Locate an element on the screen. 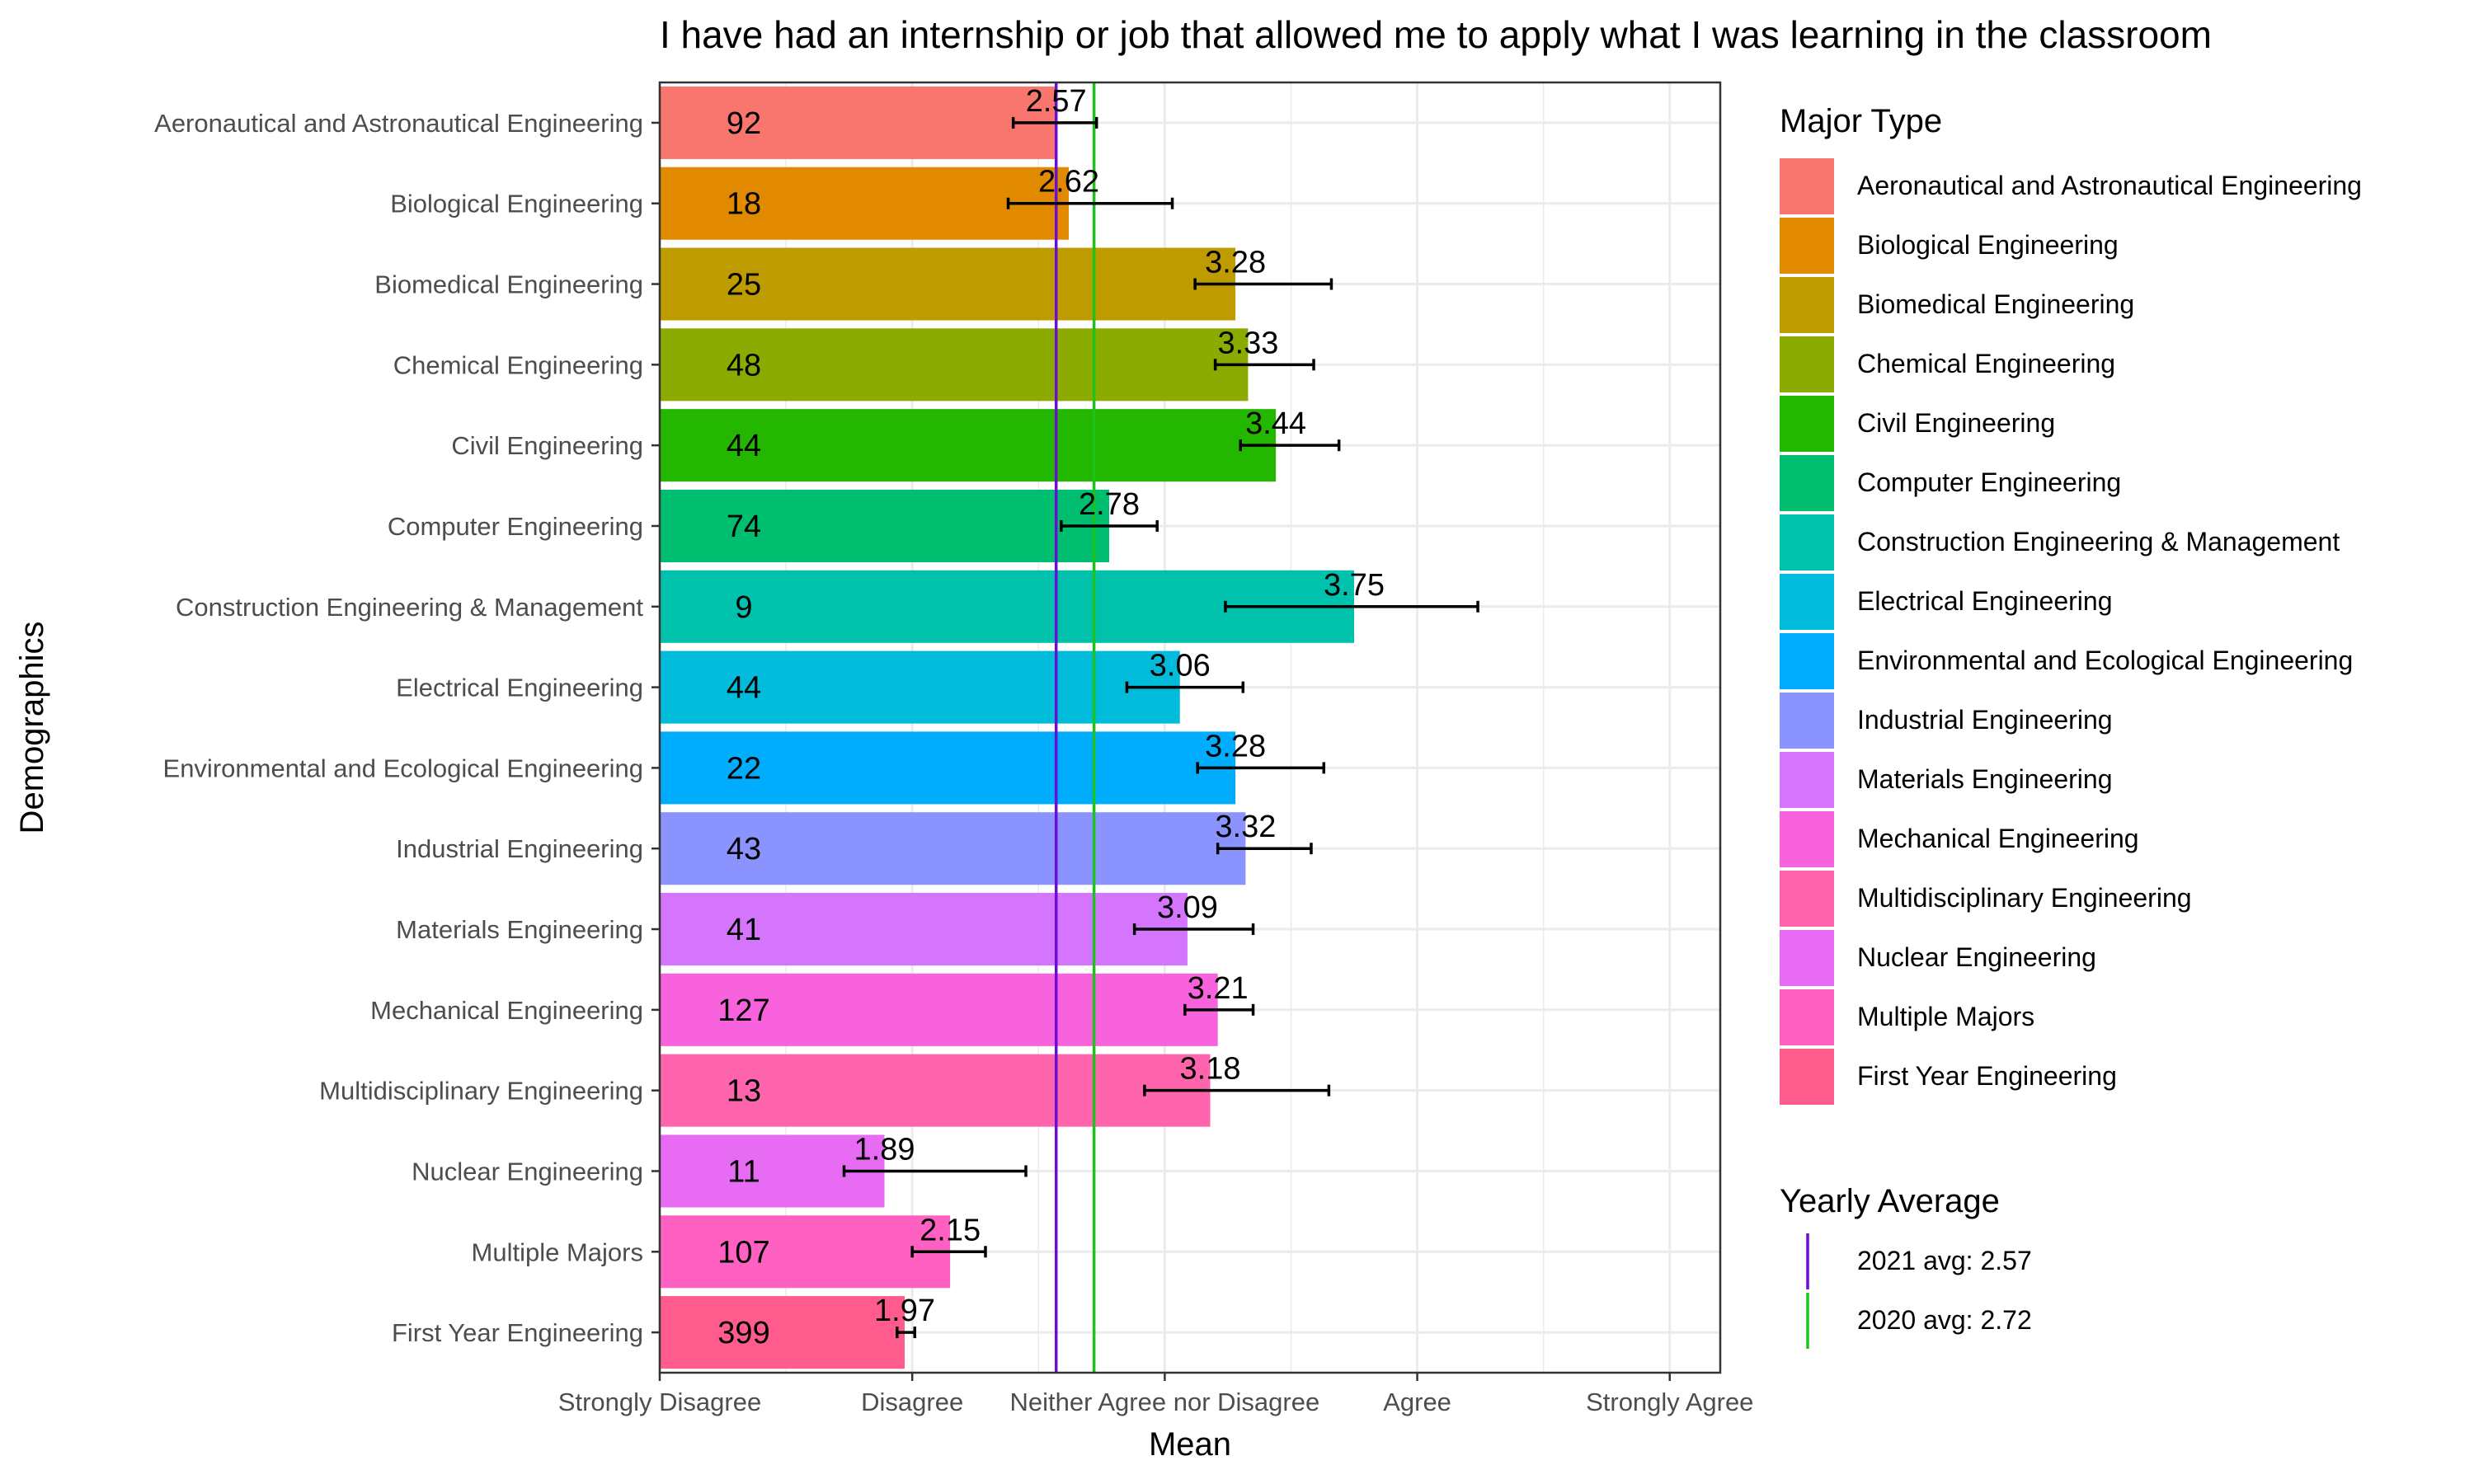 Image resolution: width=2474 pixels, height=1484 pixels. count-label: 13 is located at coordinates (744, 1091).